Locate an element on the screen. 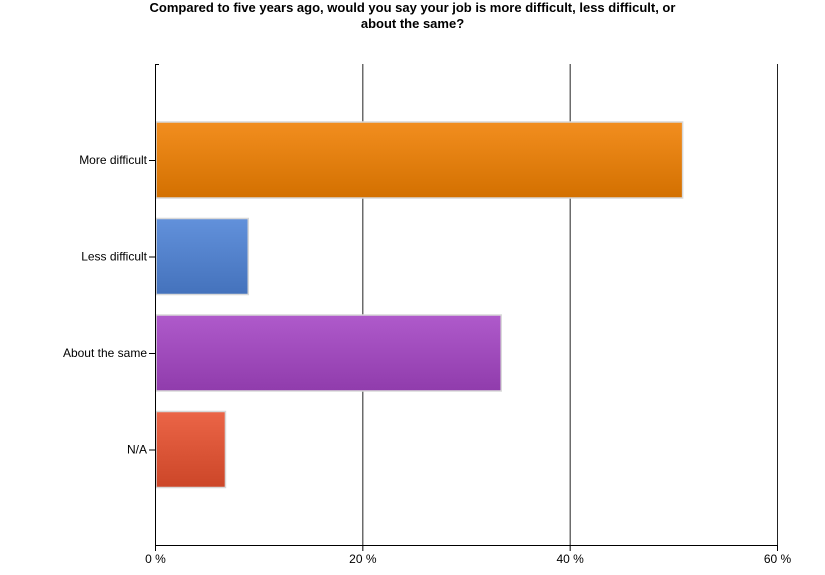 This screenshot has width=825, height=575. x-tick-label: 60 % is located at coordinates (778, 559).